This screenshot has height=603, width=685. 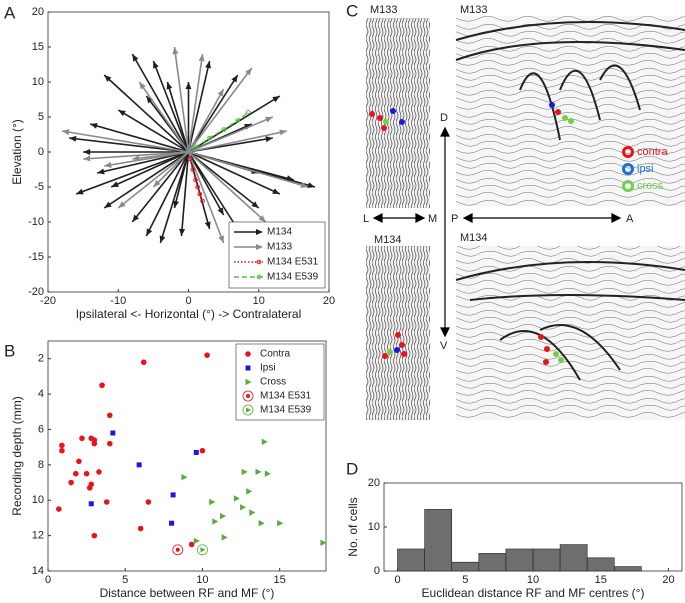 I want to click on y-tick-label: -15, so click(x=36, y=257).